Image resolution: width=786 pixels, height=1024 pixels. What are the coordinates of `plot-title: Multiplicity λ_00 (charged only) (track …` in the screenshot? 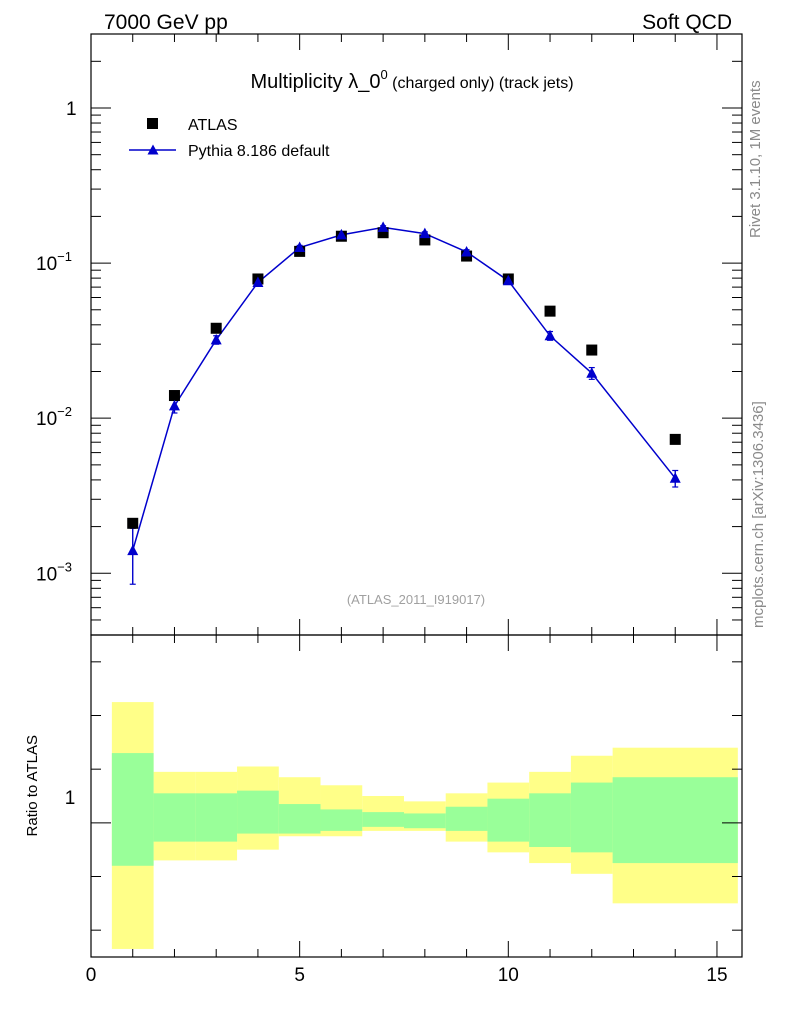 It's located at (411, 80).